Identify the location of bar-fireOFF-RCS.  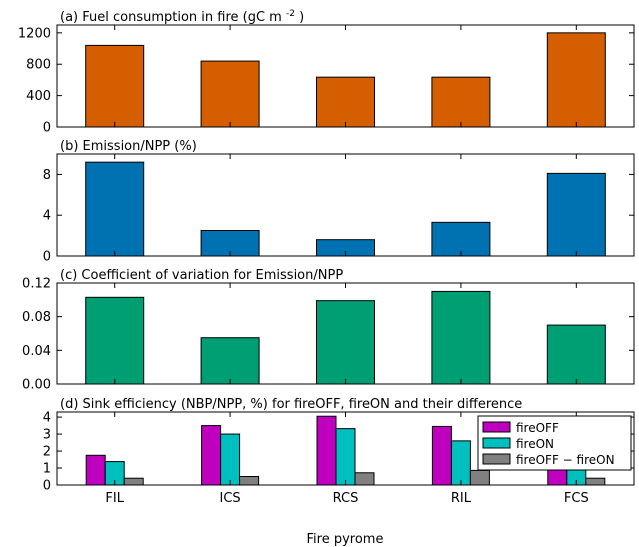
(326, 450).